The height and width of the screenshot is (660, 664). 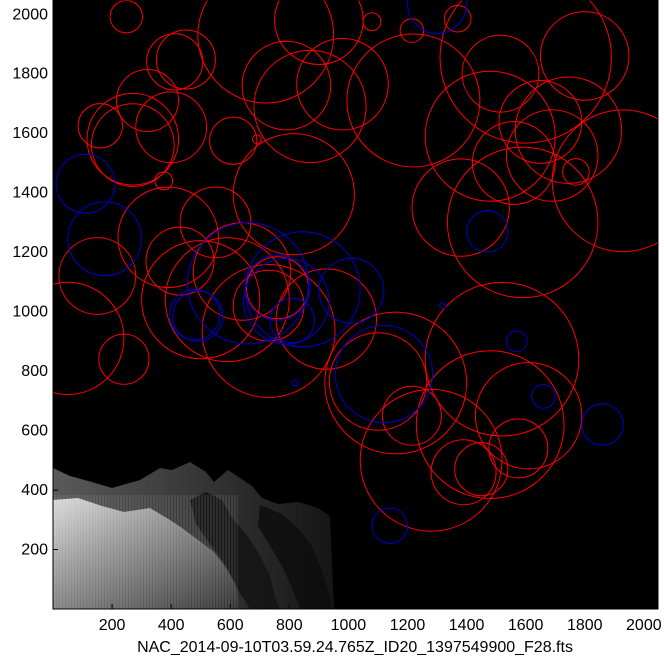 I want to click on x-tick-label: 1400, so click(x=467, y=625).